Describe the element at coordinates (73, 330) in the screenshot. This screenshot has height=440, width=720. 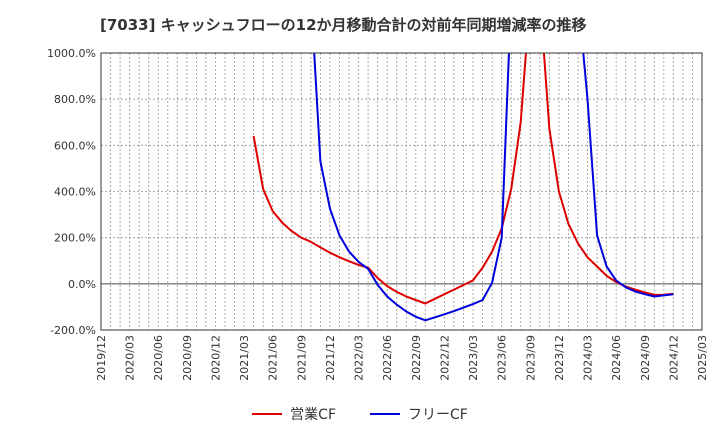
I see `y-tick-label: -200.0%` at that location.